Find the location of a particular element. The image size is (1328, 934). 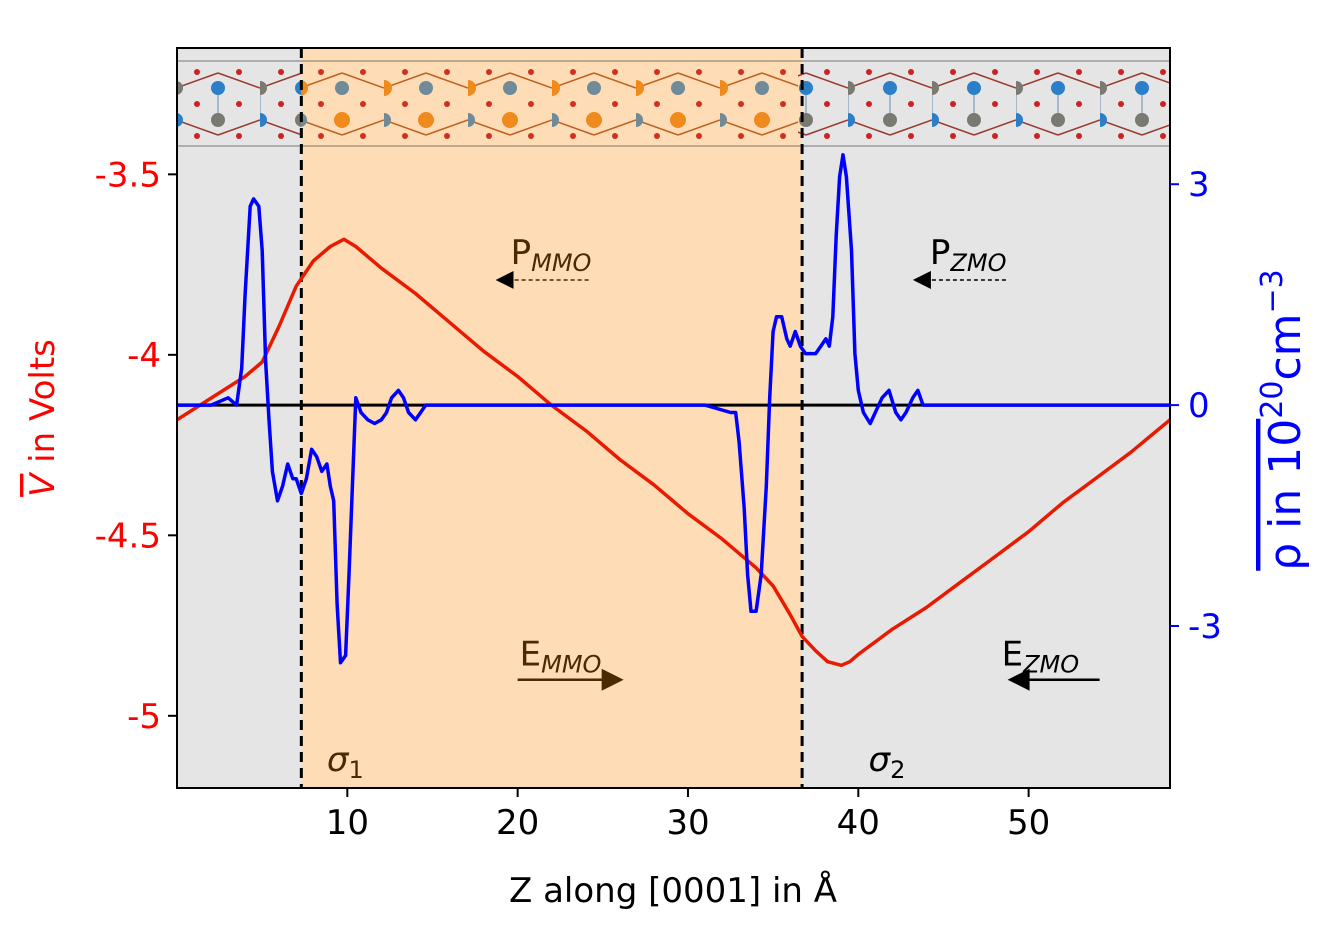

sigma-1-label: σ1 is located at coordinates (345, 762).